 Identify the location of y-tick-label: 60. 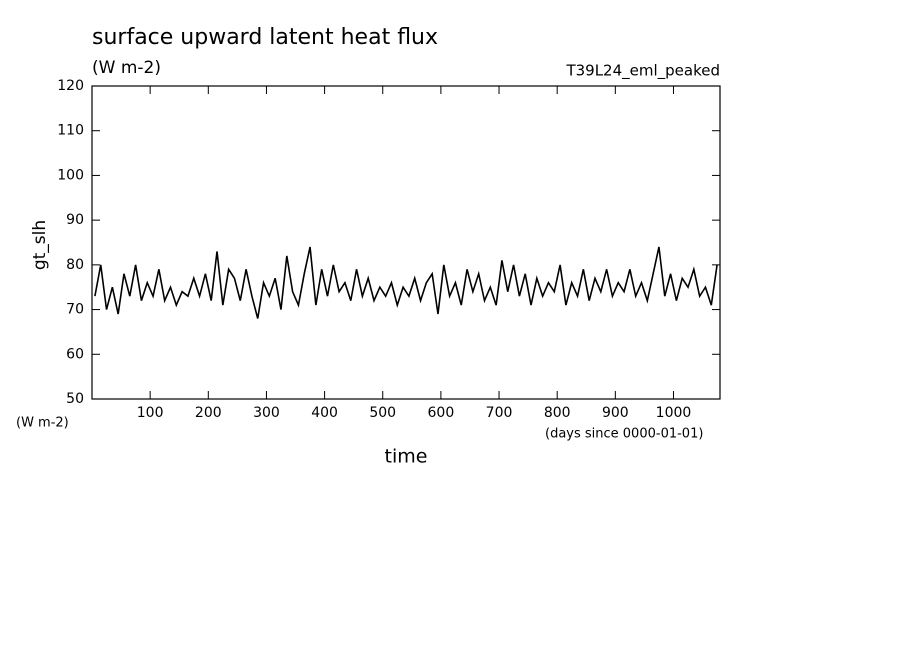
(75, 354).